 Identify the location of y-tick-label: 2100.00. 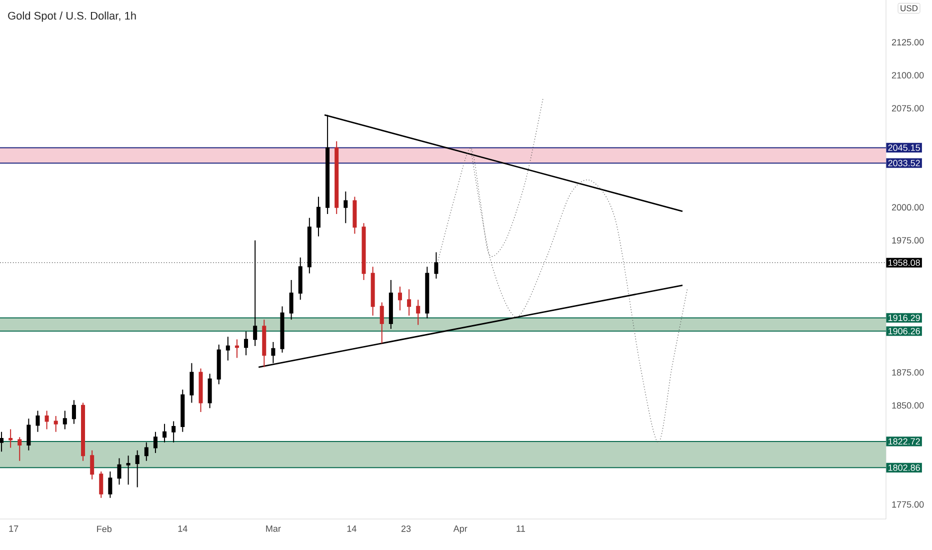
(908, 75).